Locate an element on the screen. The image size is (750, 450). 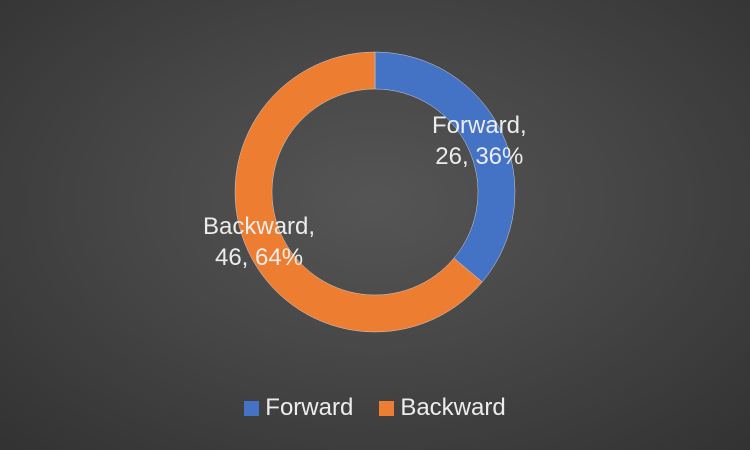
data-label-backward-value: 46, 64% is located at coordinates (259, 257).